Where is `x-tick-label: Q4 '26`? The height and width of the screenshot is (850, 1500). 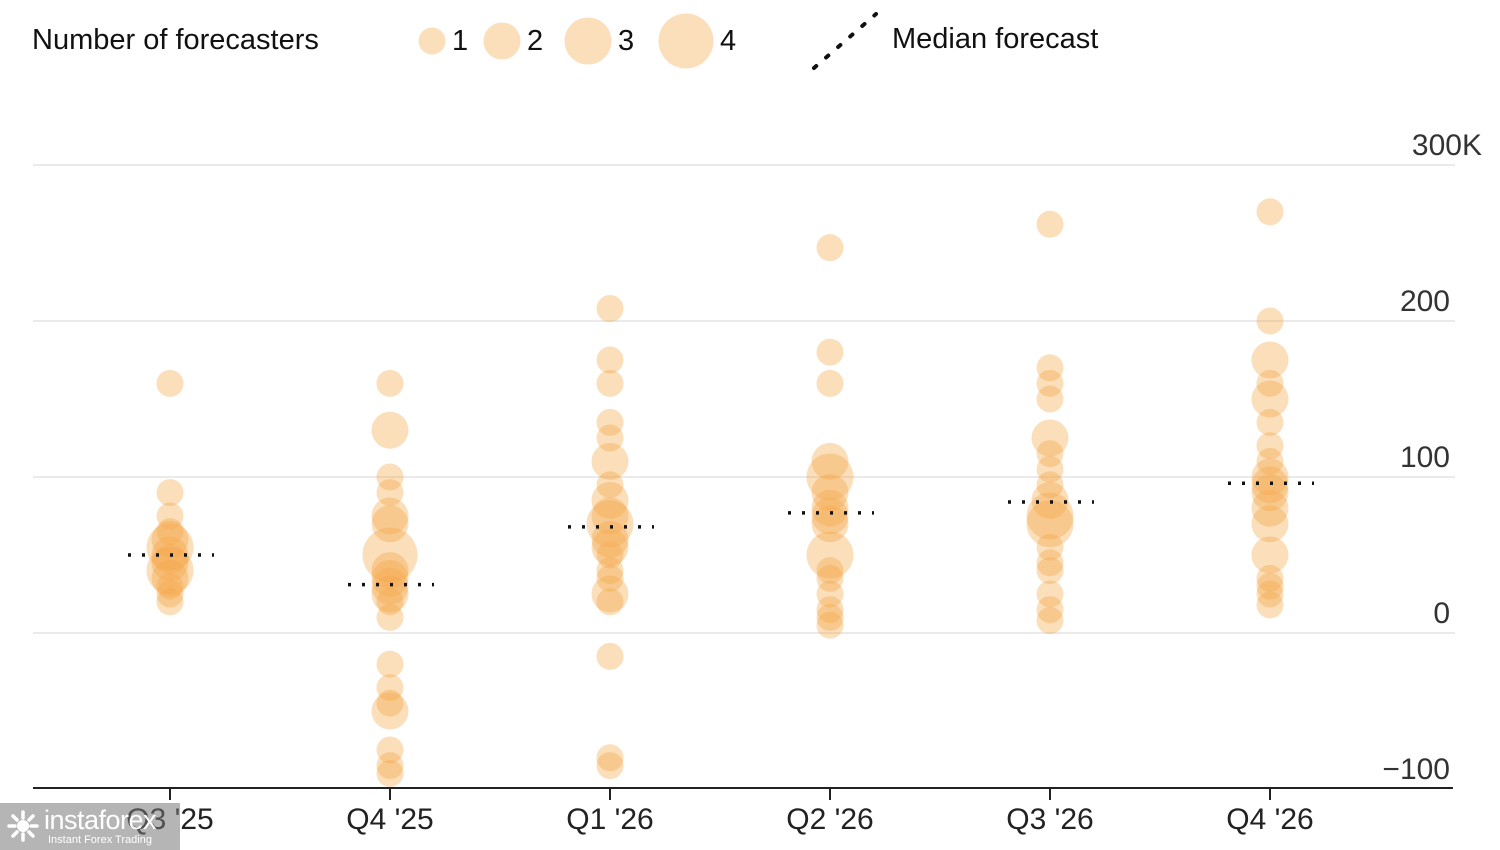
x-tick-label: Q4 '26 is located at coordinates (1269, 819).